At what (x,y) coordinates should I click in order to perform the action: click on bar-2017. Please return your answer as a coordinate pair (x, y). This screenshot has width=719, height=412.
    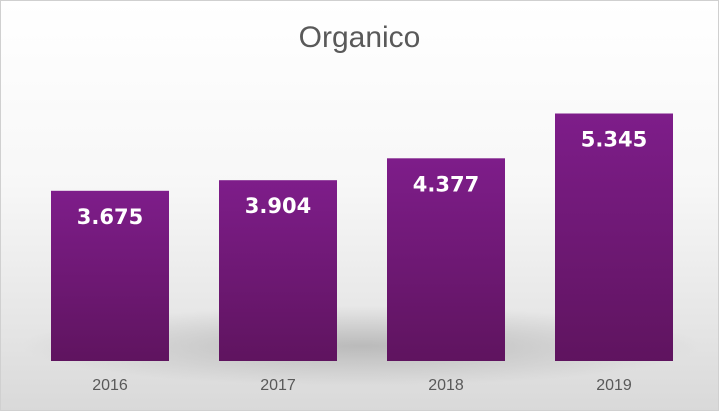
    Looking at the image, I should click on (278, 270).